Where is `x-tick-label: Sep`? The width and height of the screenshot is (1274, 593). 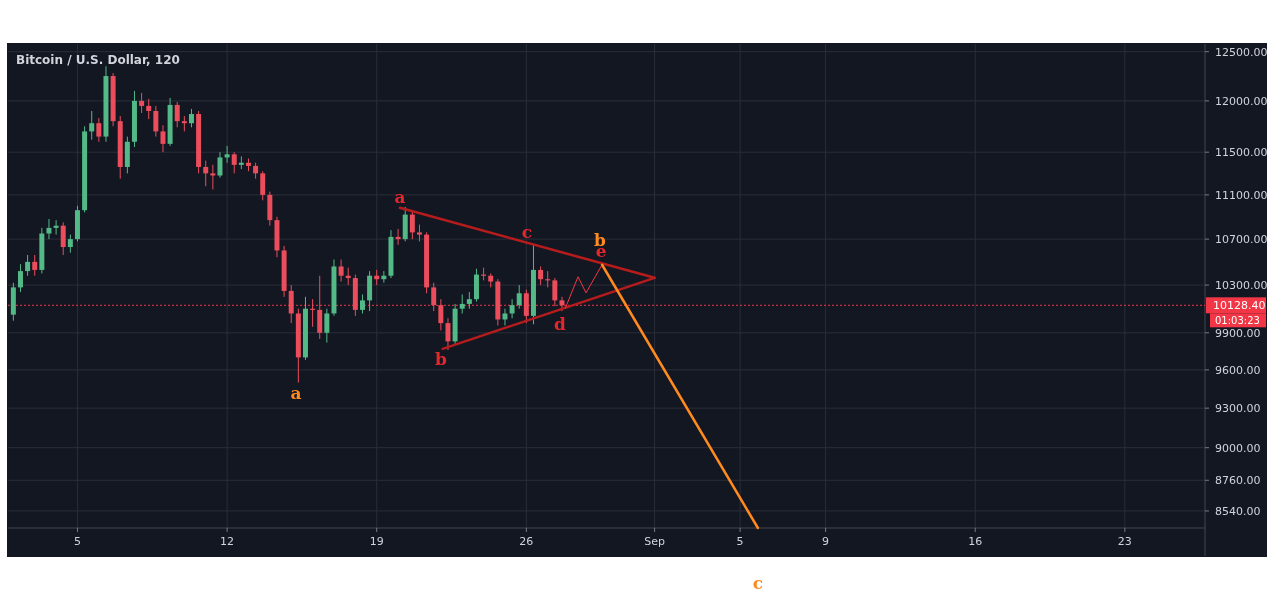 x-tick-label: Sep is located at coordinates (654, 541).